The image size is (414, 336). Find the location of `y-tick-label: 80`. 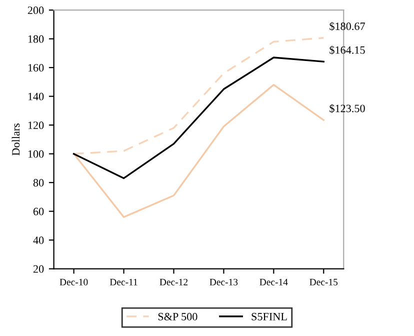

y-tick-label: 80 is located at coordinates (38, 183).